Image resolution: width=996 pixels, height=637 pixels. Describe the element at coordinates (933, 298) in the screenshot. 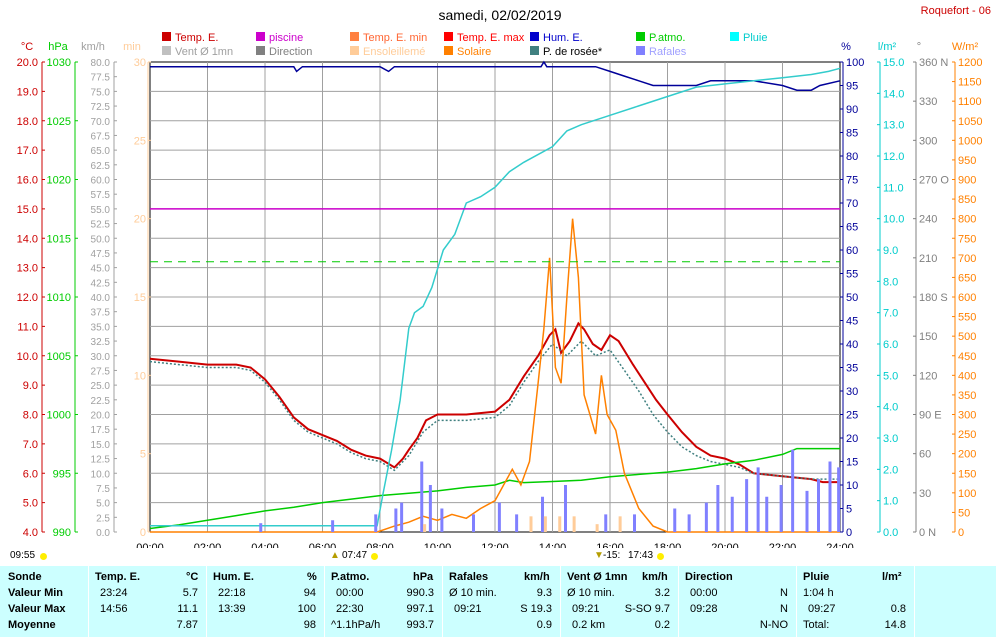

I see `dir-axis-tick: 180 S` at that location.